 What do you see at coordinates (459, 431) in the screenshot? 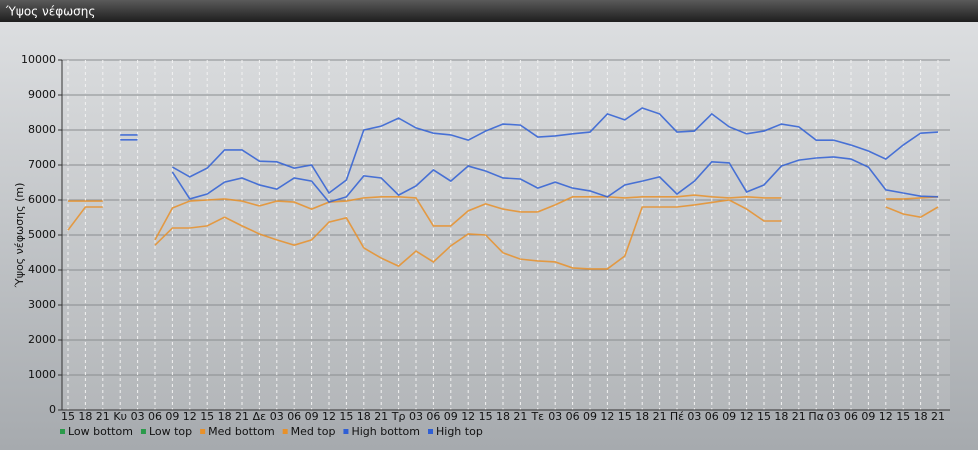
I see `legend-label: High top` at bounding box center [459, 431].